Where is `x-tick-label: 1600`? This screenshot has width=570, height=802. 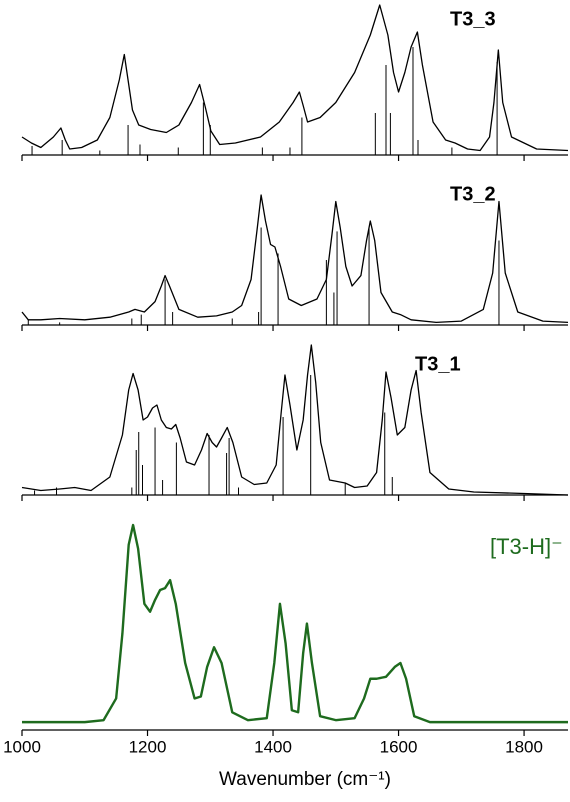
x-tick-label: 1600 is located at coordinates (399, 746).